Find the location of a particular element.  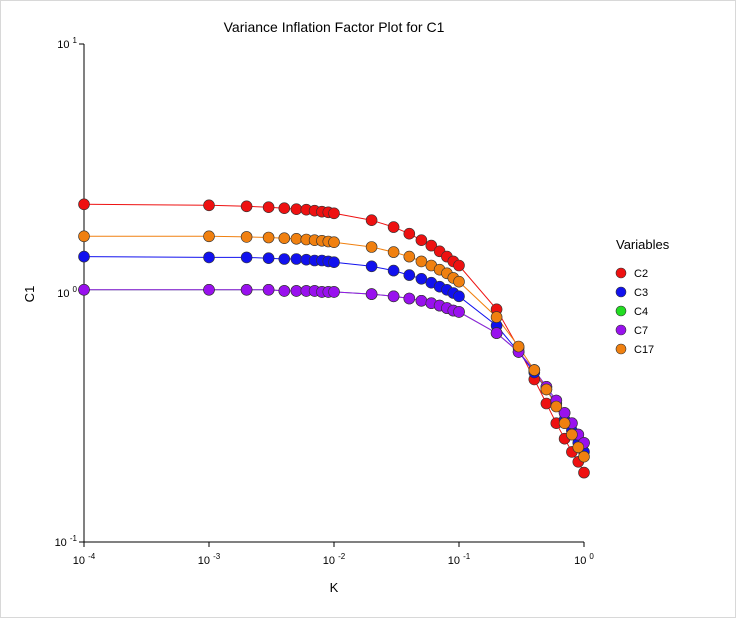

y-tick-label: 10 -1 is located at coordinates (66, 541).